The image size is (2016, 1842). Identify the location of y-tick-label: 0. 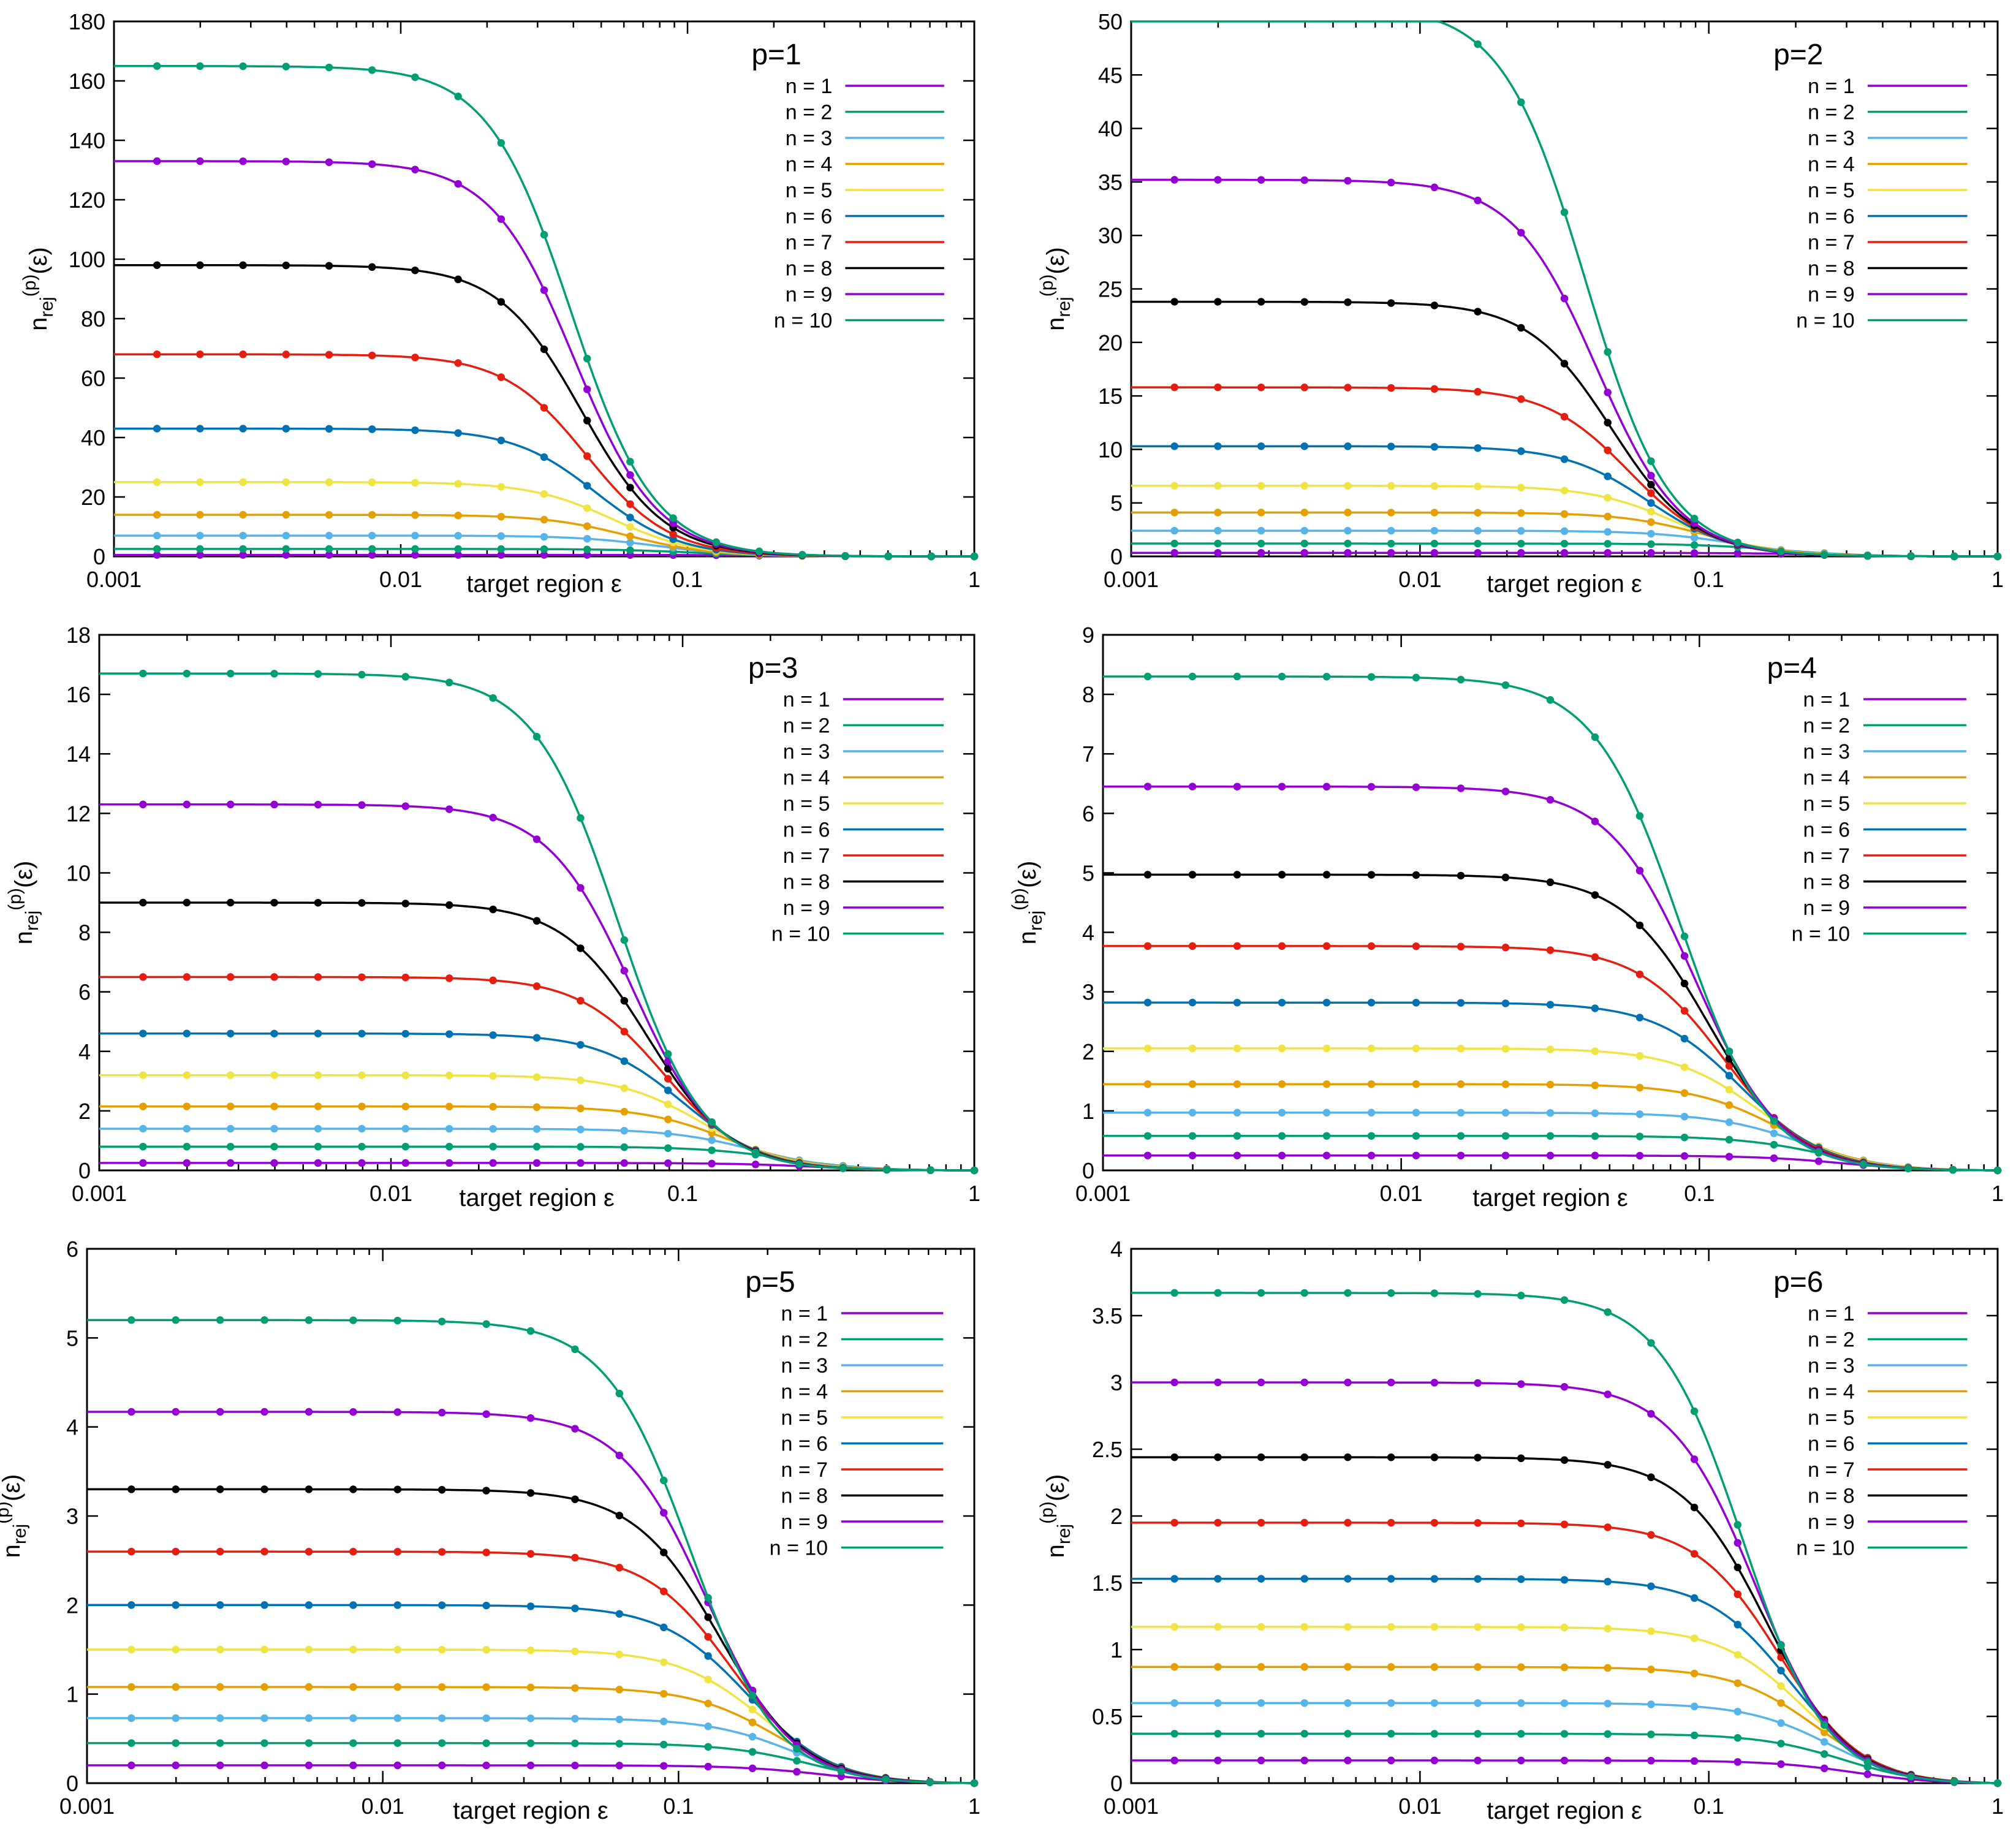
(1088, 1170).